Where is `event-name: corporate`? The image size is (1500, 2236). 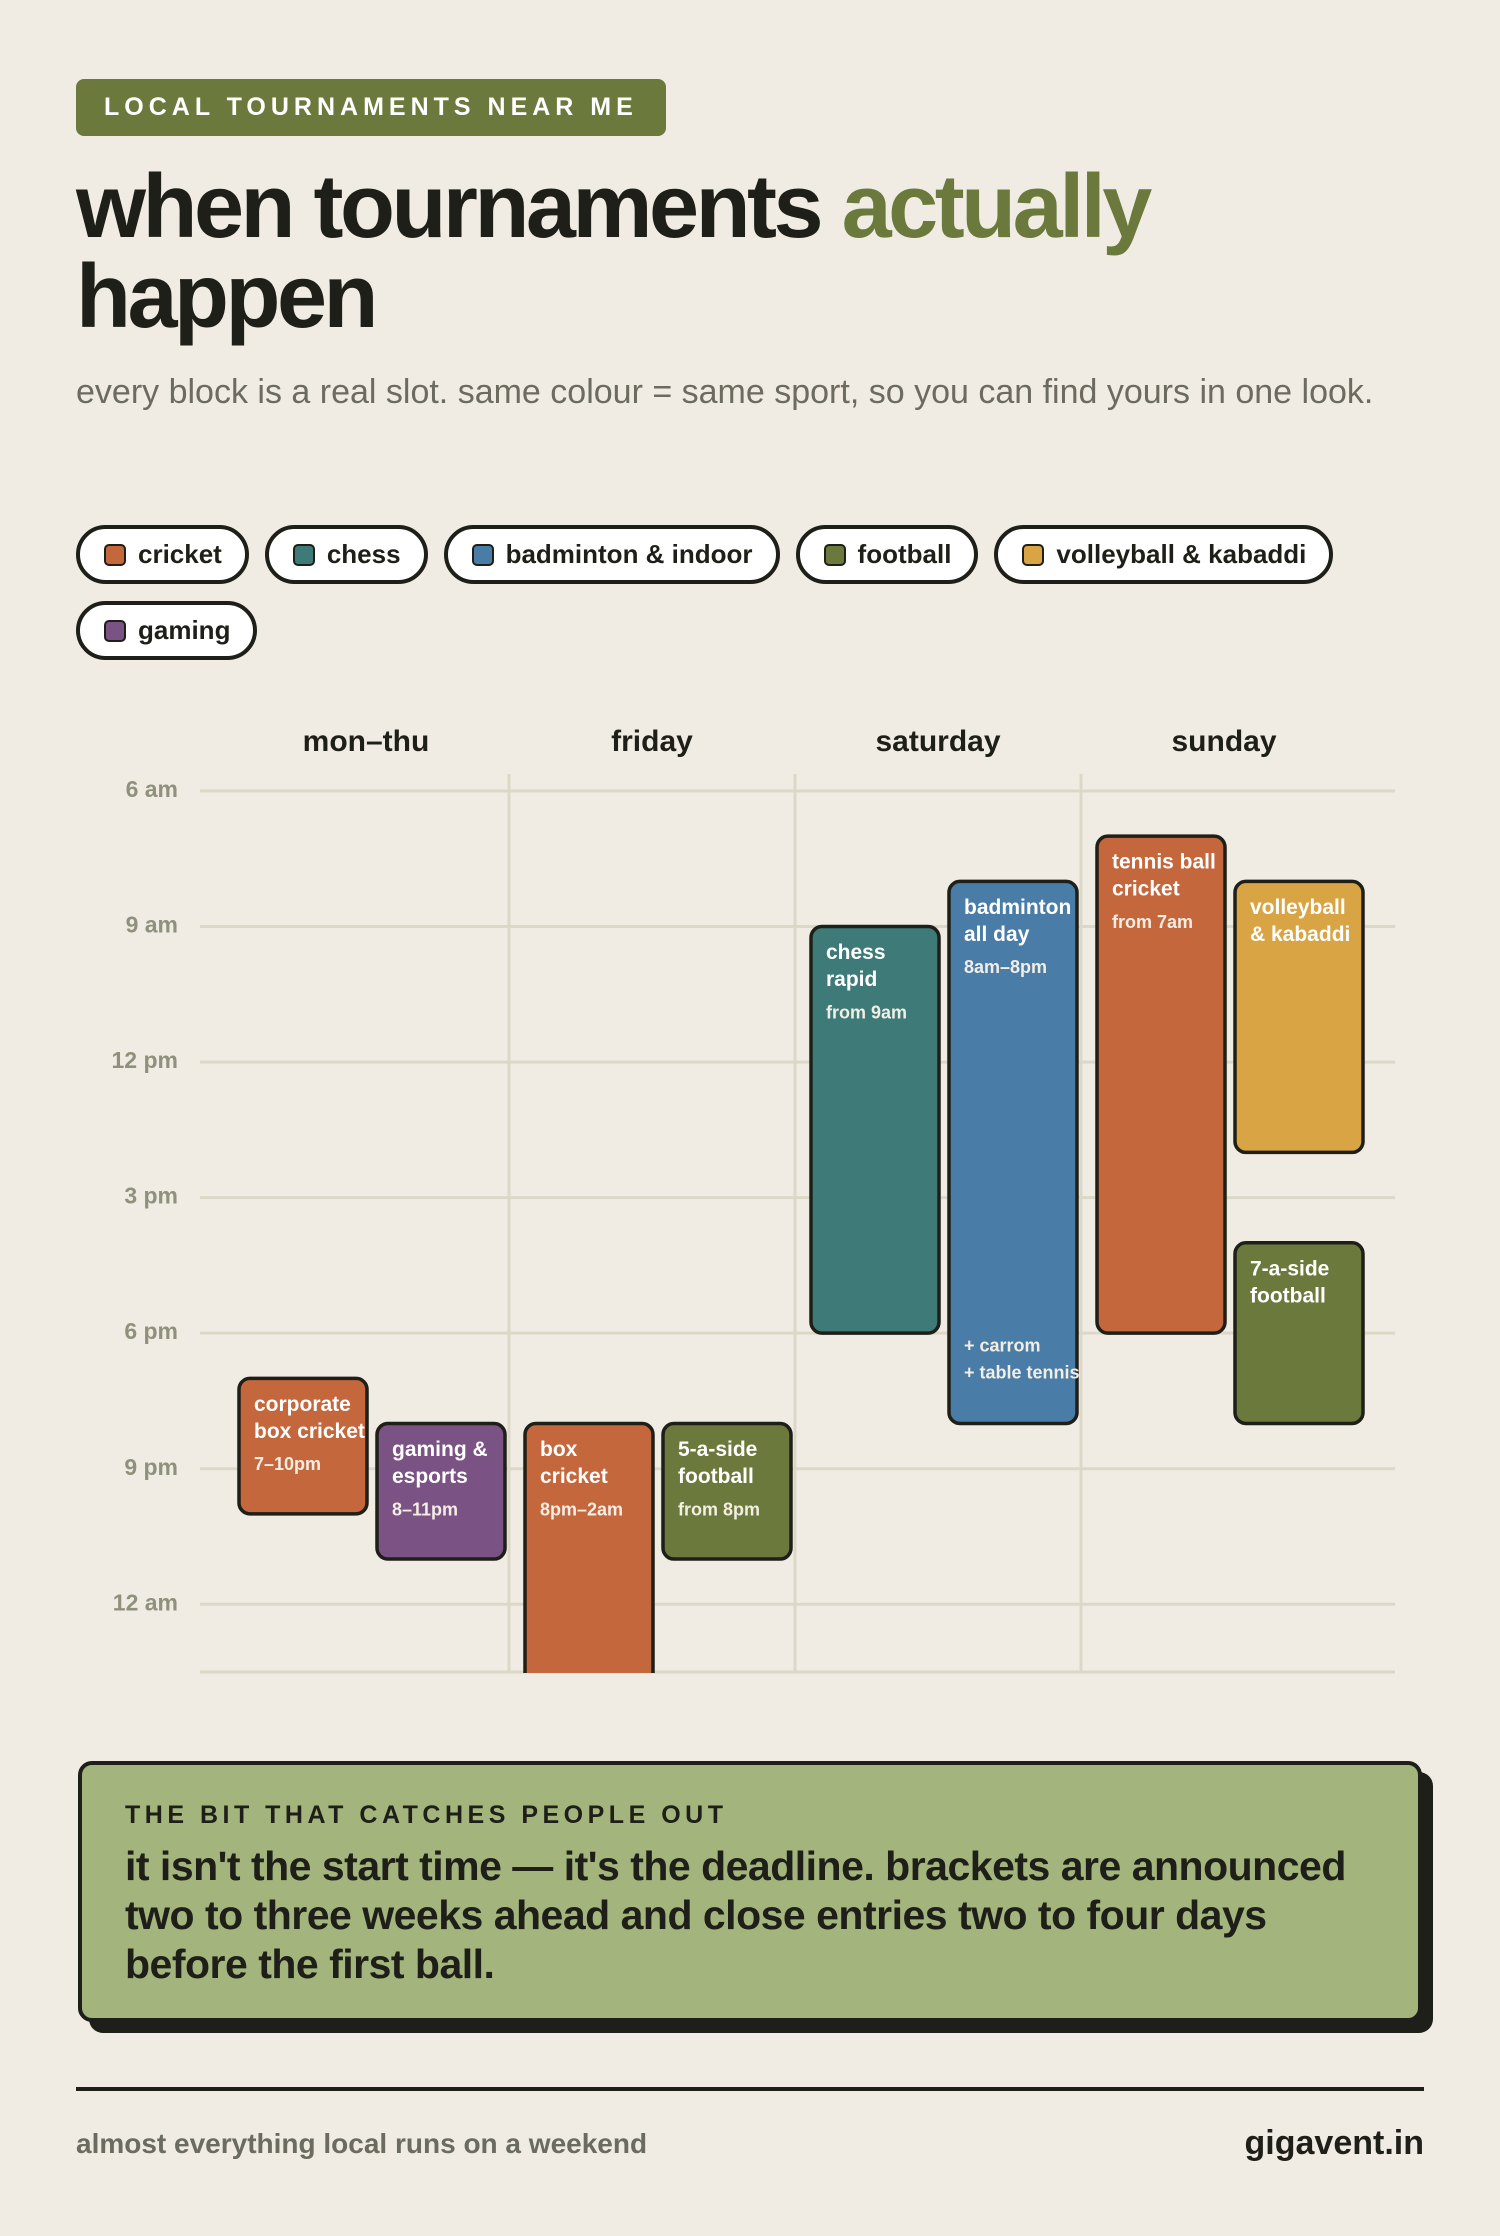 event-name: corporate is located at coordinates (302, 1404).